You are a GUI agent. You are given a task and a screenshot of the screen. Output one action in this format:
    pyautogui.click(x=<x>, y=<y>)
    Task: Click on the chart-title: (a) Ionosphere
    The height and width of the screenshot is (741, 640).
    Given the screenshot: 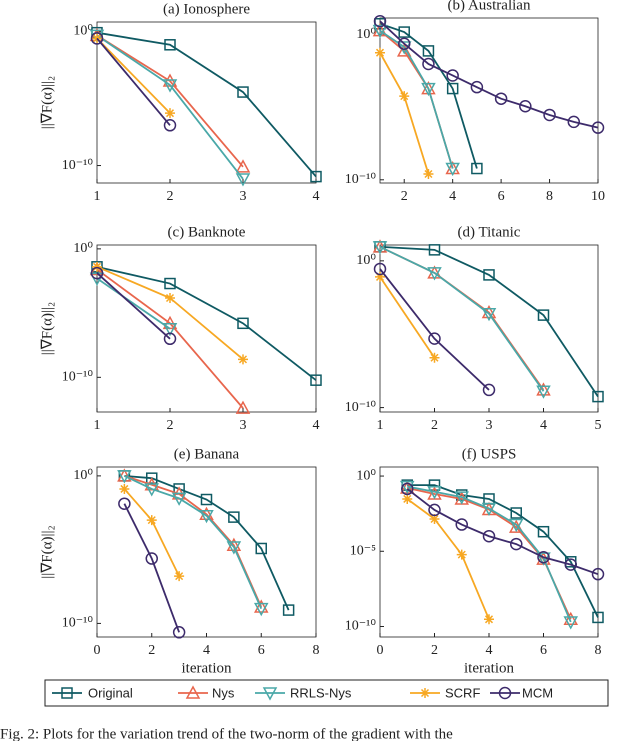 What is the action you would take?
    pyautogui.click(x=206, y=9)
    